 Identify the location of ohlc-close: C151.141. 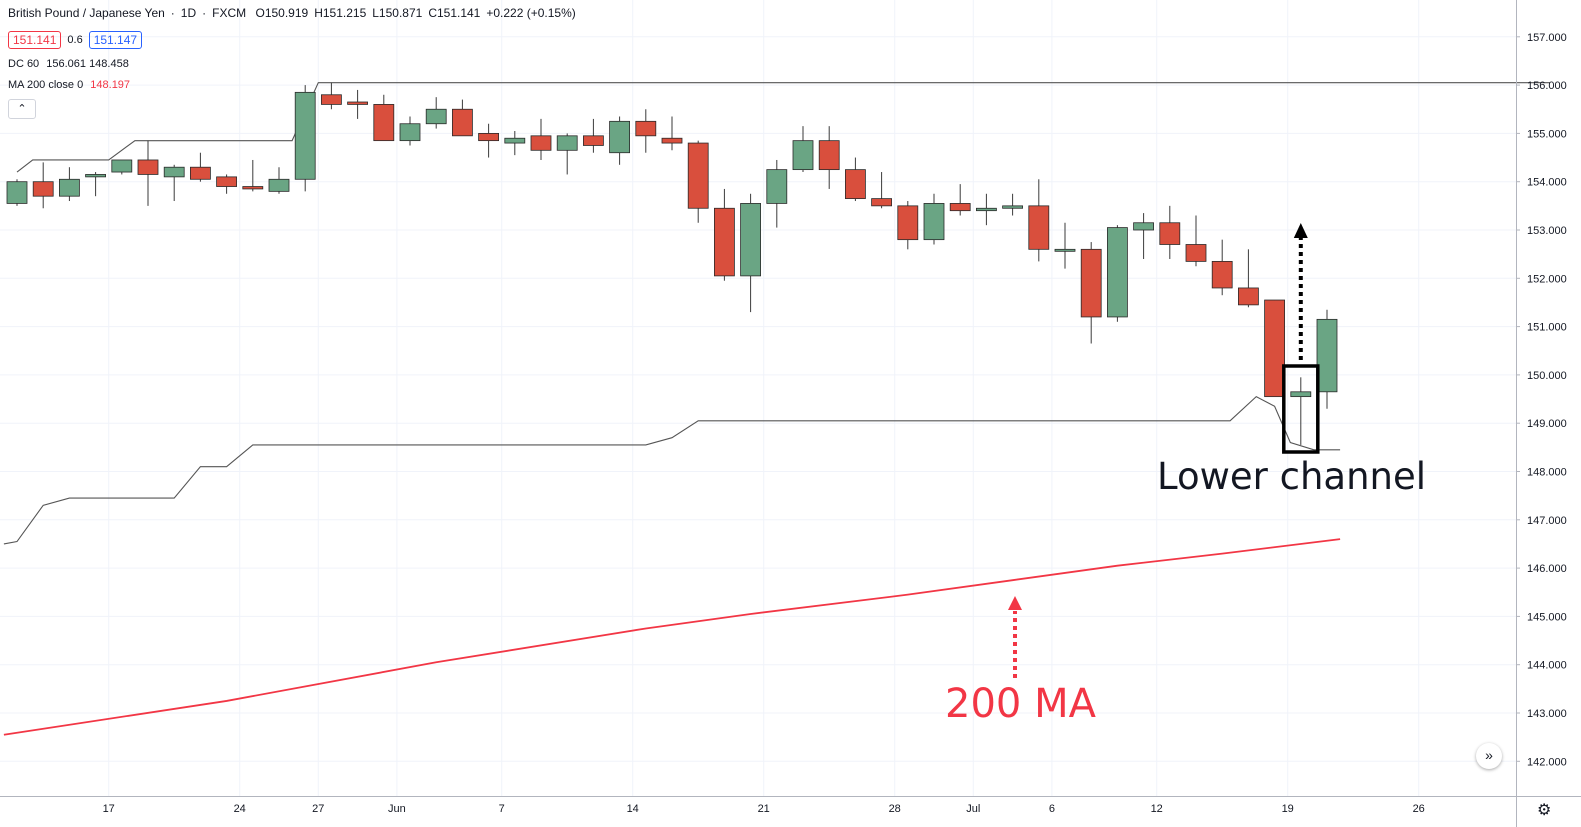
(454, 13).